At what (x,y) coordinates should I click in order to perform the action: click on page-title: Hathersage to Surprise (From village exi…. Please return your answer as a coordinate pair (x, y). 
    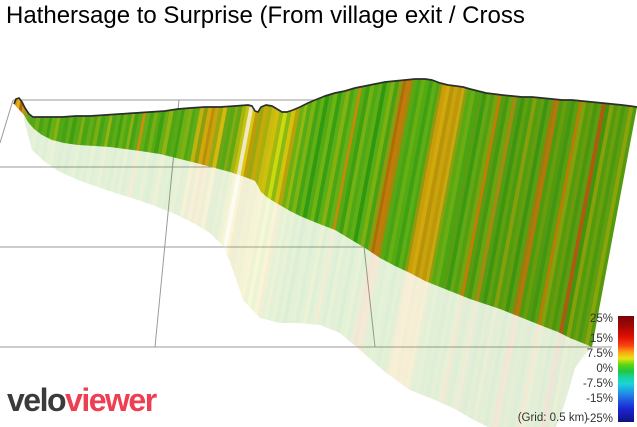
    Looking at the image, I should click on (265, 15).